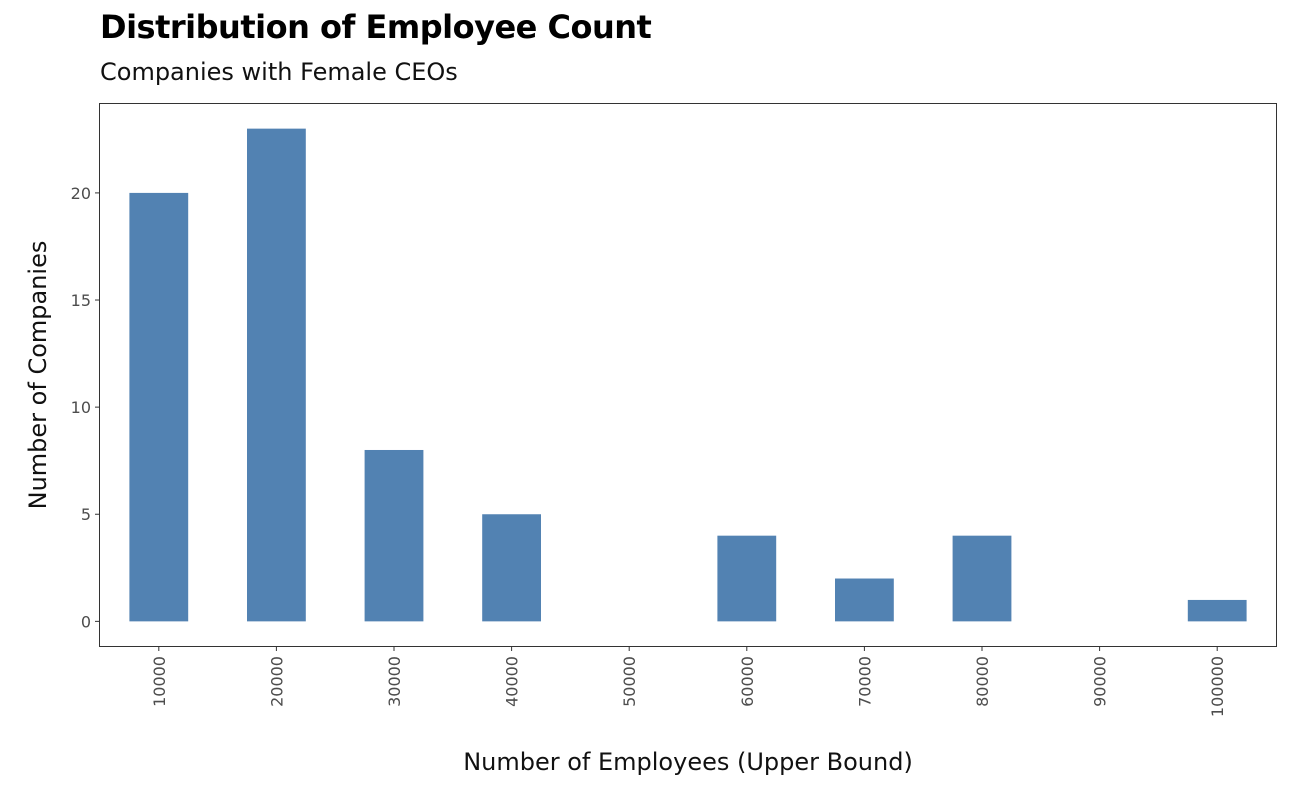 Image resolution: width=1294 pixels, height=792 pixels. Describe the element at coordinates (86, 514) in the screenshot. I see `y-tick-label: 5` at that location.